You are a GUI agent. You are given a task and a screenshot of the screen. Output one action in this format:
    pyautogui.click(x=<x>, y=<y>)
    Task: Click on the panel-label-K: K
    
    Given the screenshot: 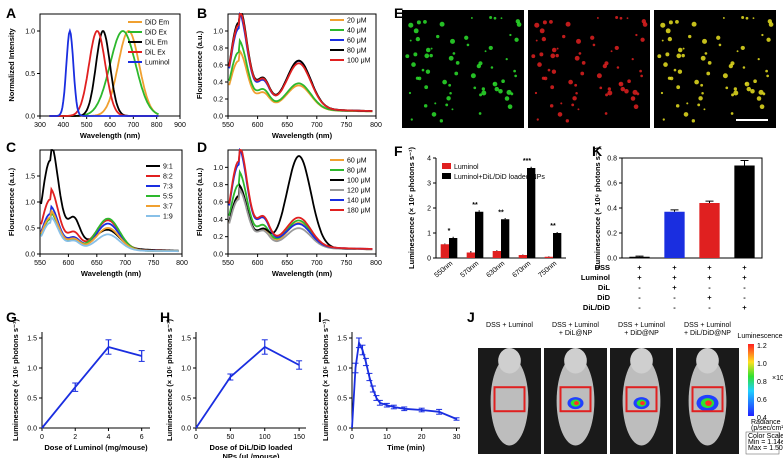 What is the action you would take?
    pyautogui.click(x=597, y=151)
    